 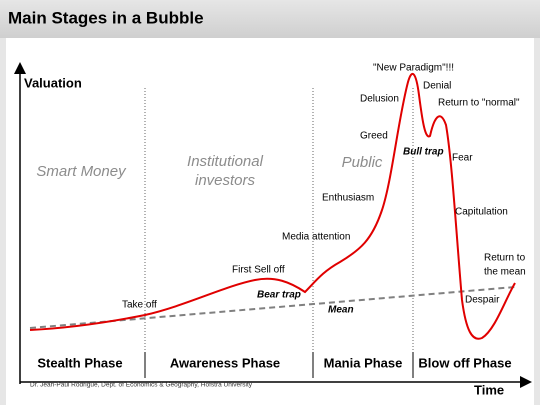 What do you see at coordinates (462, 158) in the screenshot?
I see `annotation: Fear` at bounding box center [462, 158].